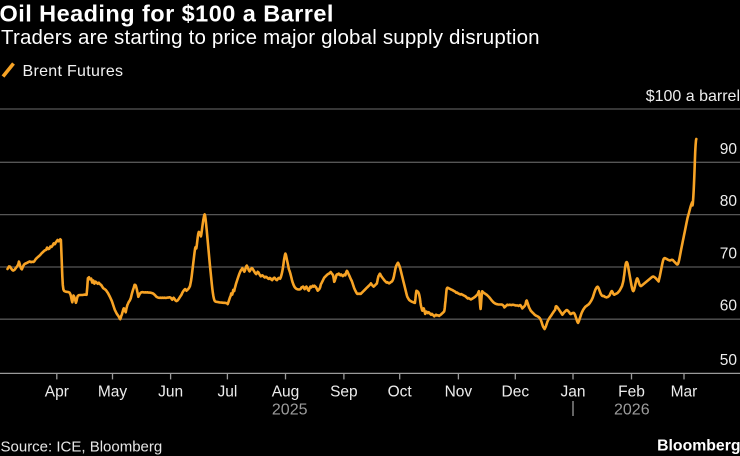  I want to click on svg-text: 90, so click(729, 149).